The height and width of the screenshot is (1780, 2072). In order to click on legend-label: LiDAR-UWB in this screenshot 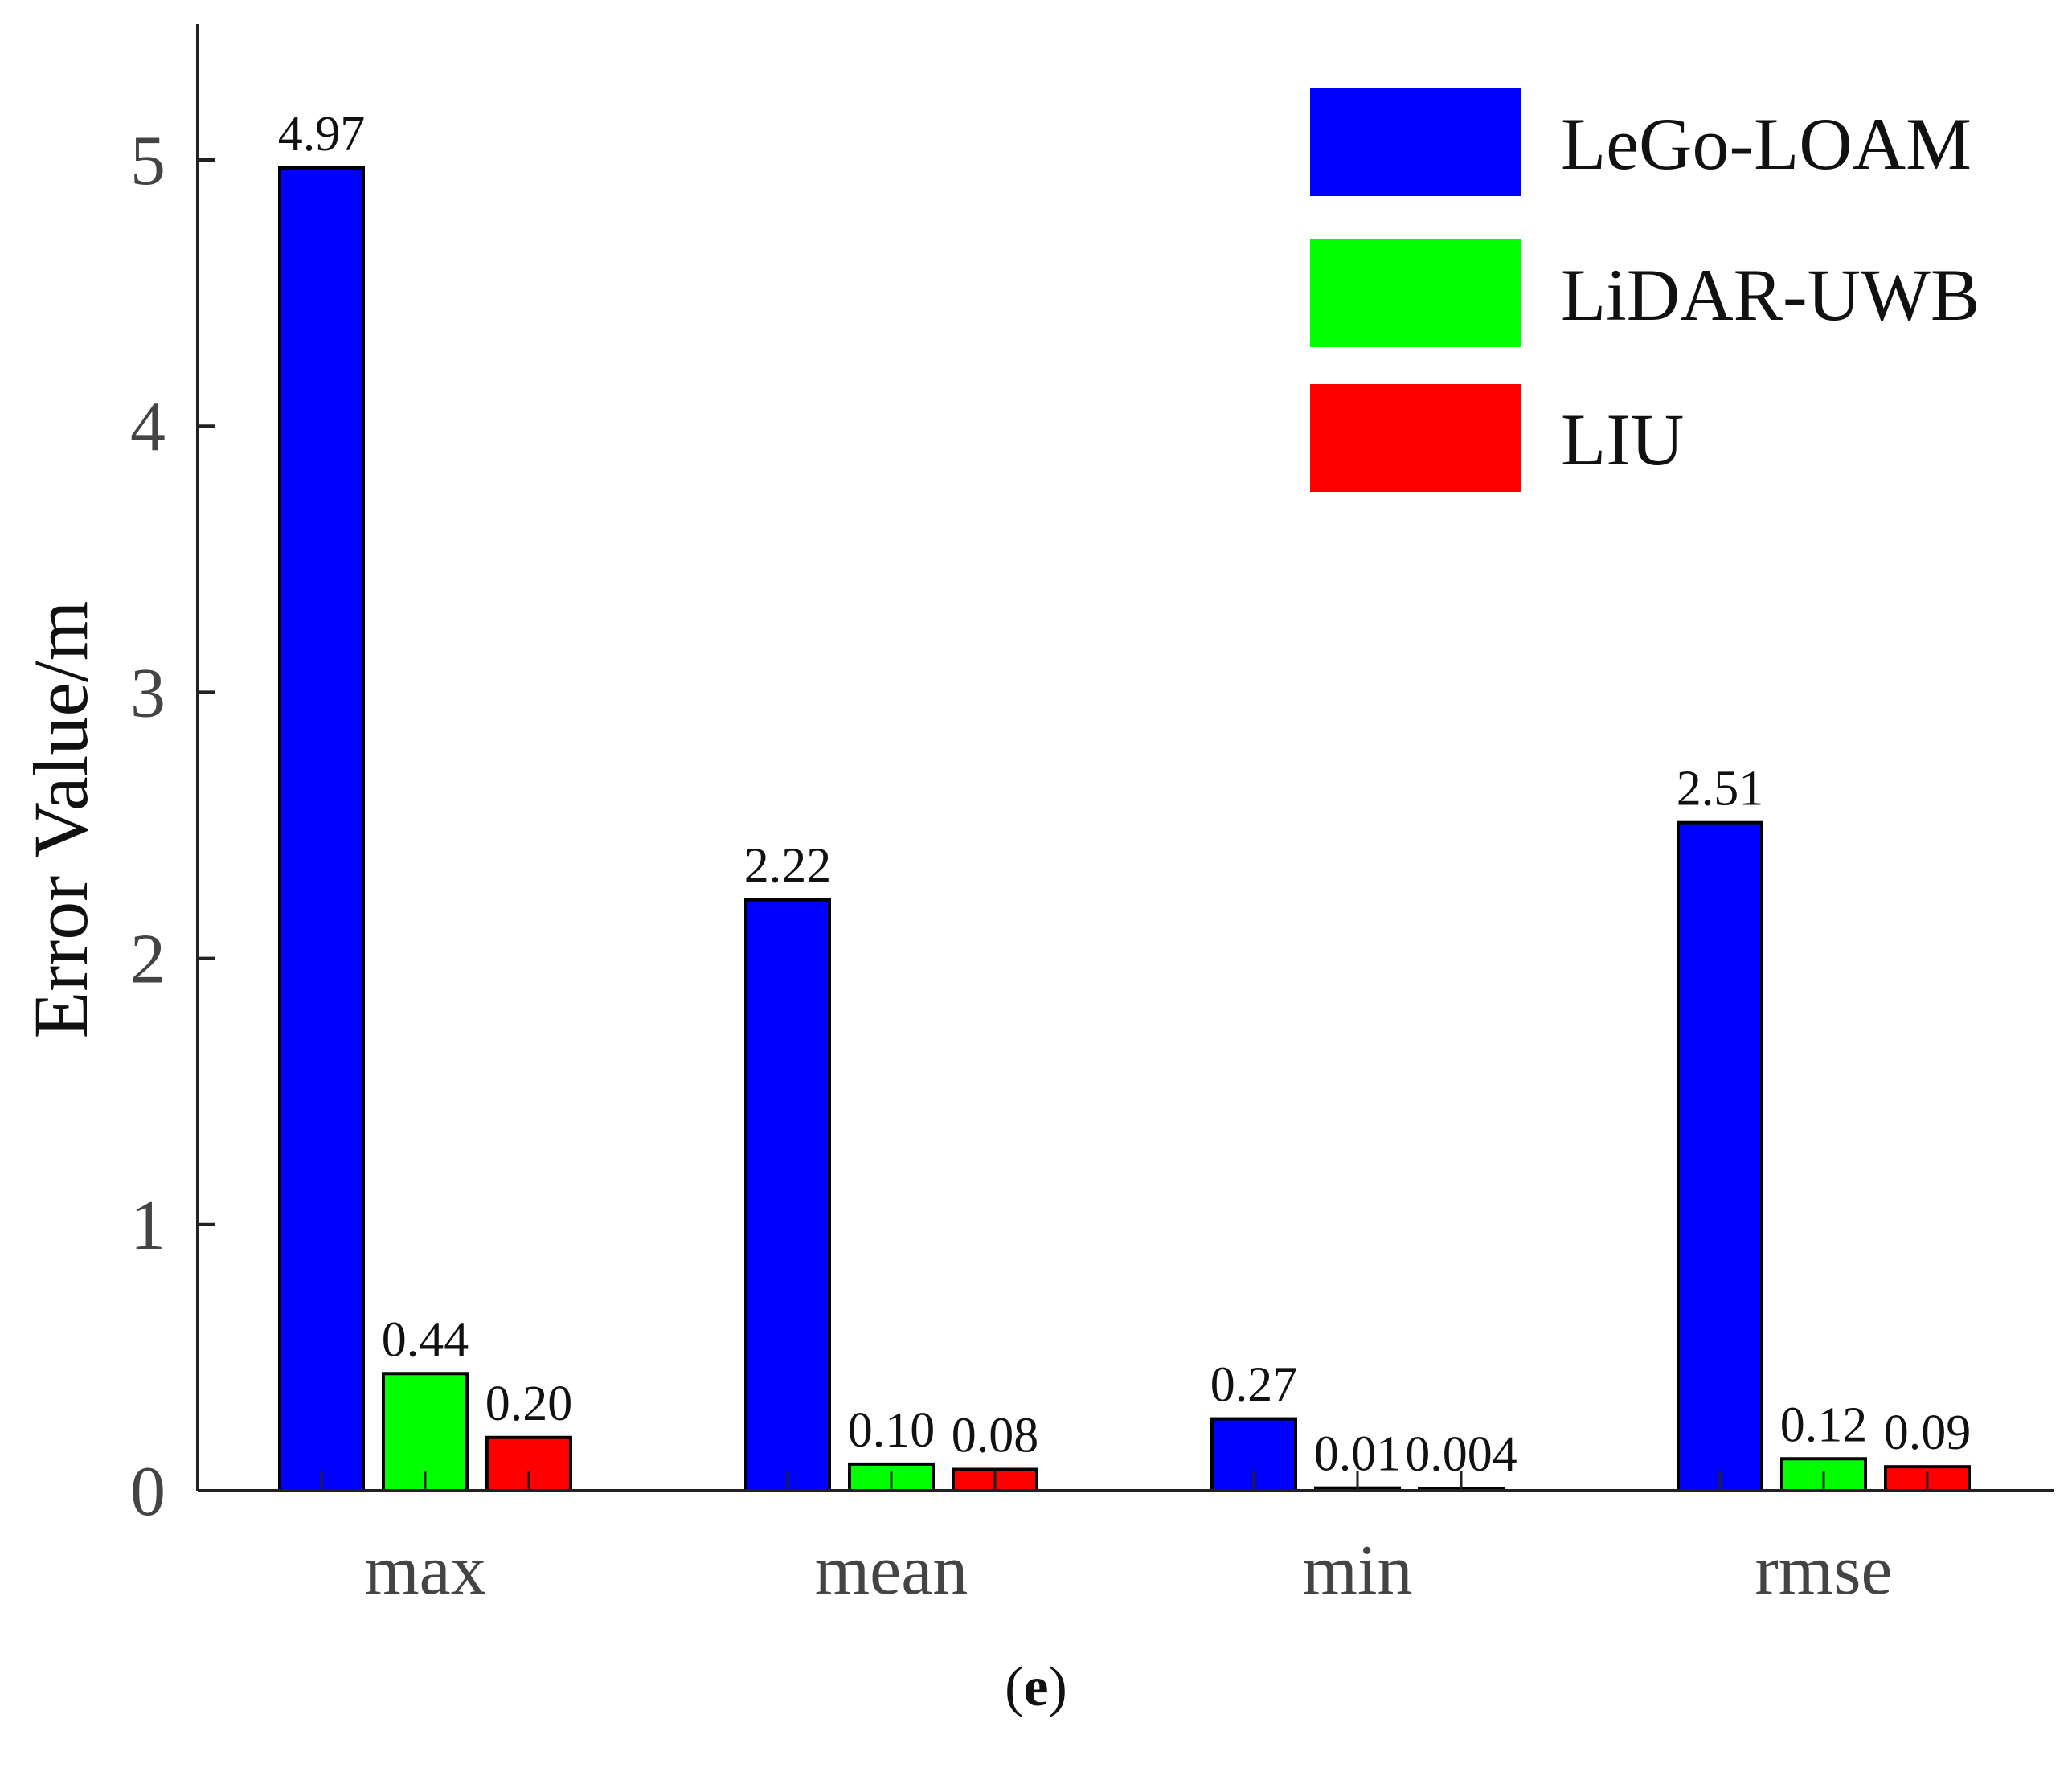, I will do `click(1770, 295)`.